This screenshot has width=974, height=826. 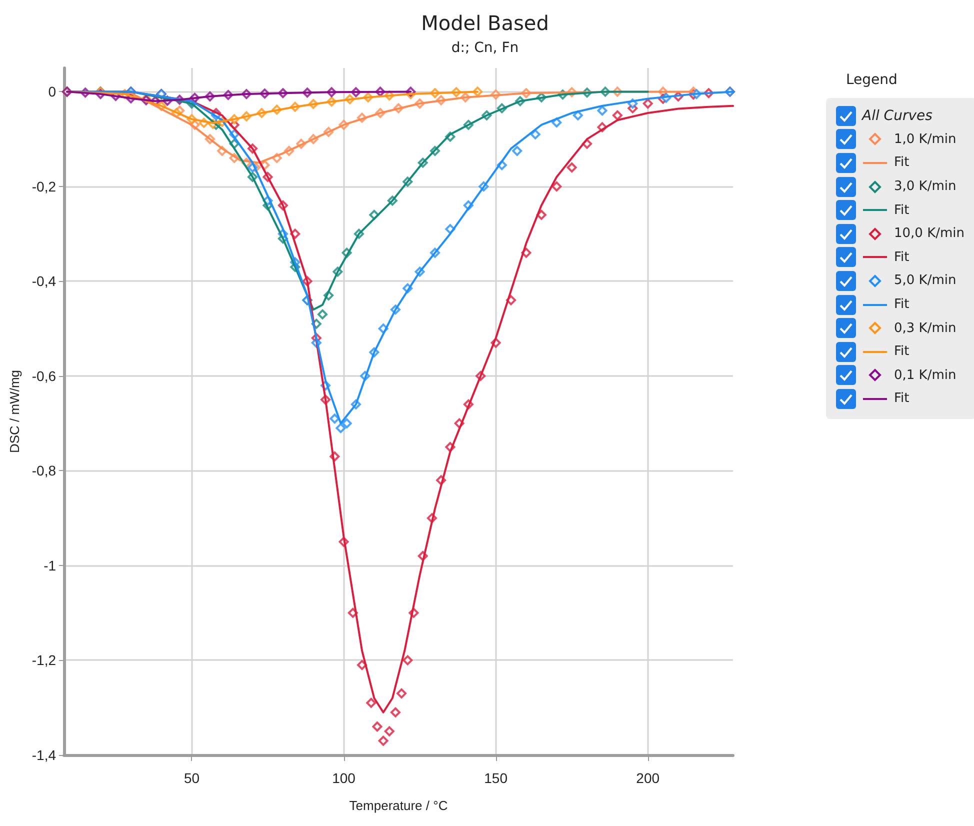 What do you see at coordinates (648, 778) in the screenshot?
I see `x-tick-label: 200` at bounding box center [648, 778].